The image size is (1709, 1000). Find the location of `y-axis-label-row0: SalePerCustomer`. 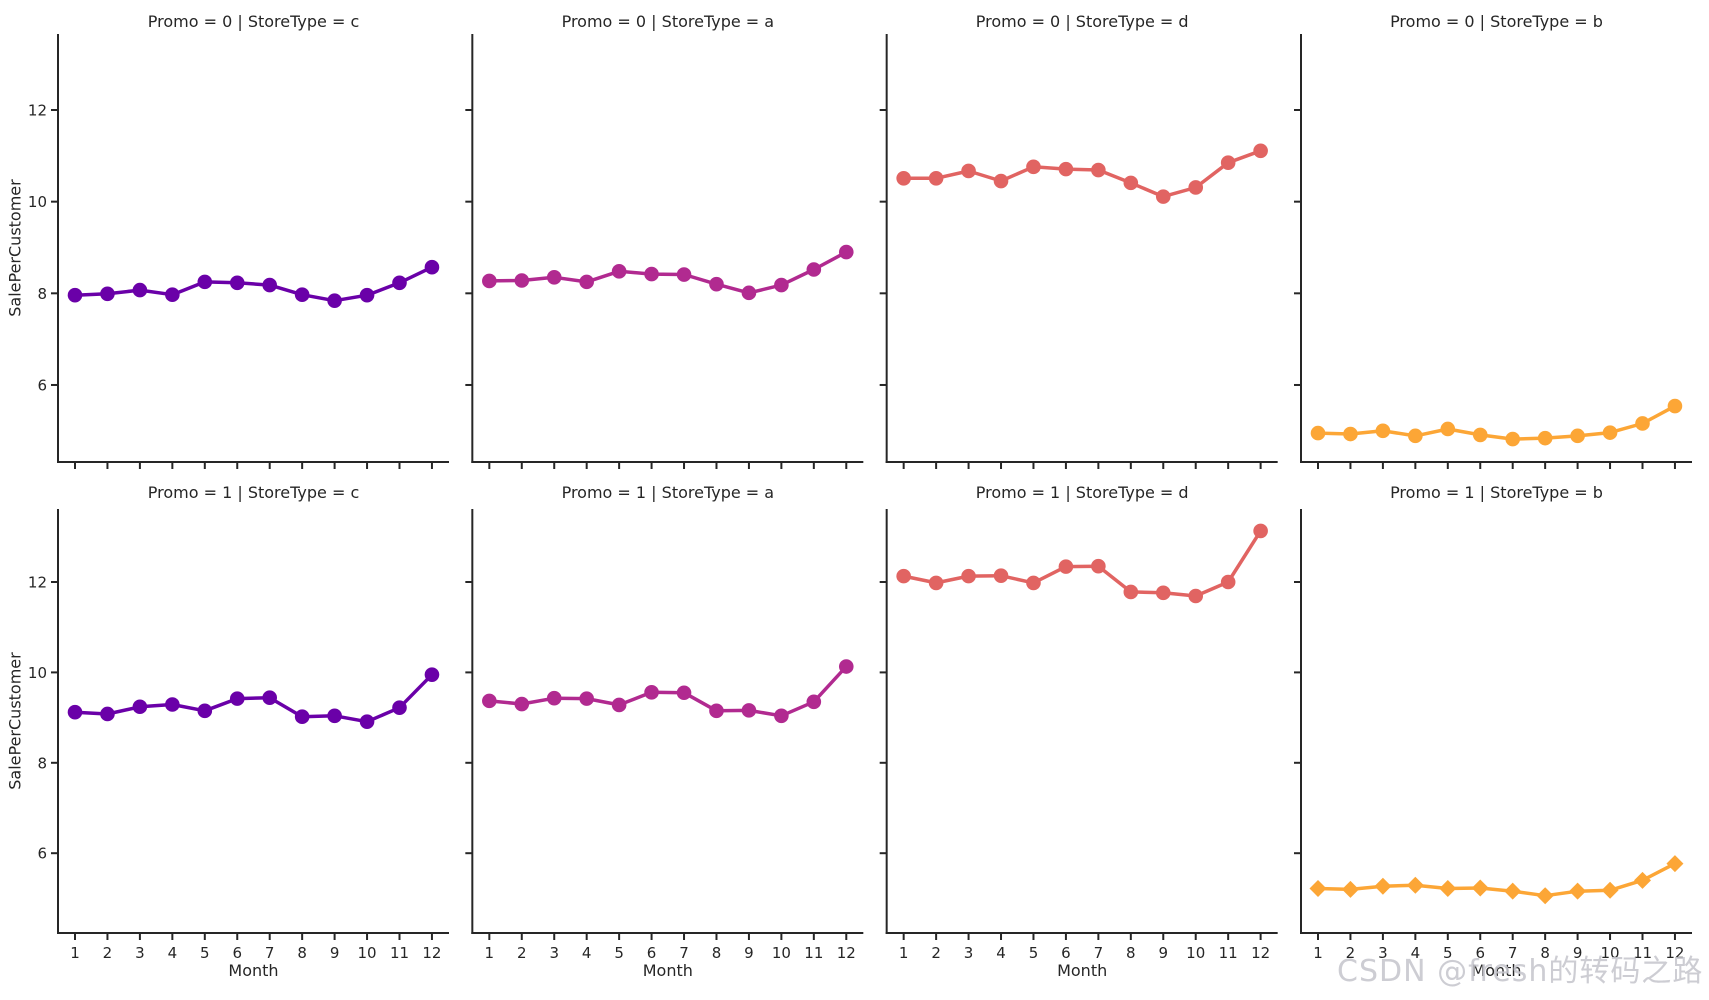

y-axis-label-row0: SalePerCustomer is located at coordinates (15, 248).